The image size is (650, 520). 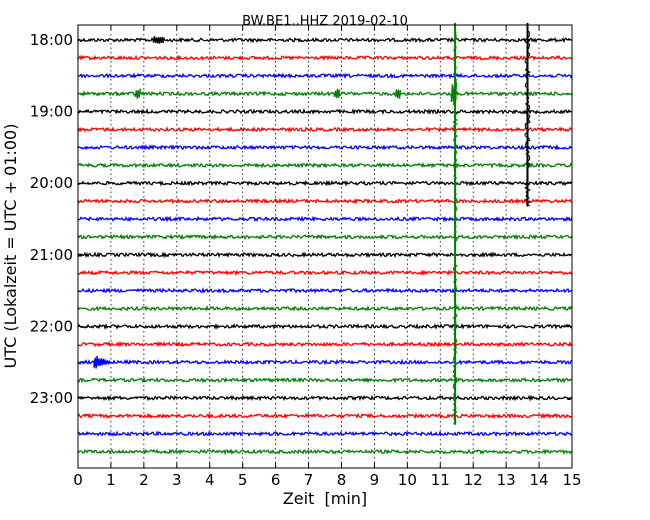 What do you see at coordinates (78, 480) in the screenshot?
I see `x-tick-label: 0` at bounding box center [78, 480].